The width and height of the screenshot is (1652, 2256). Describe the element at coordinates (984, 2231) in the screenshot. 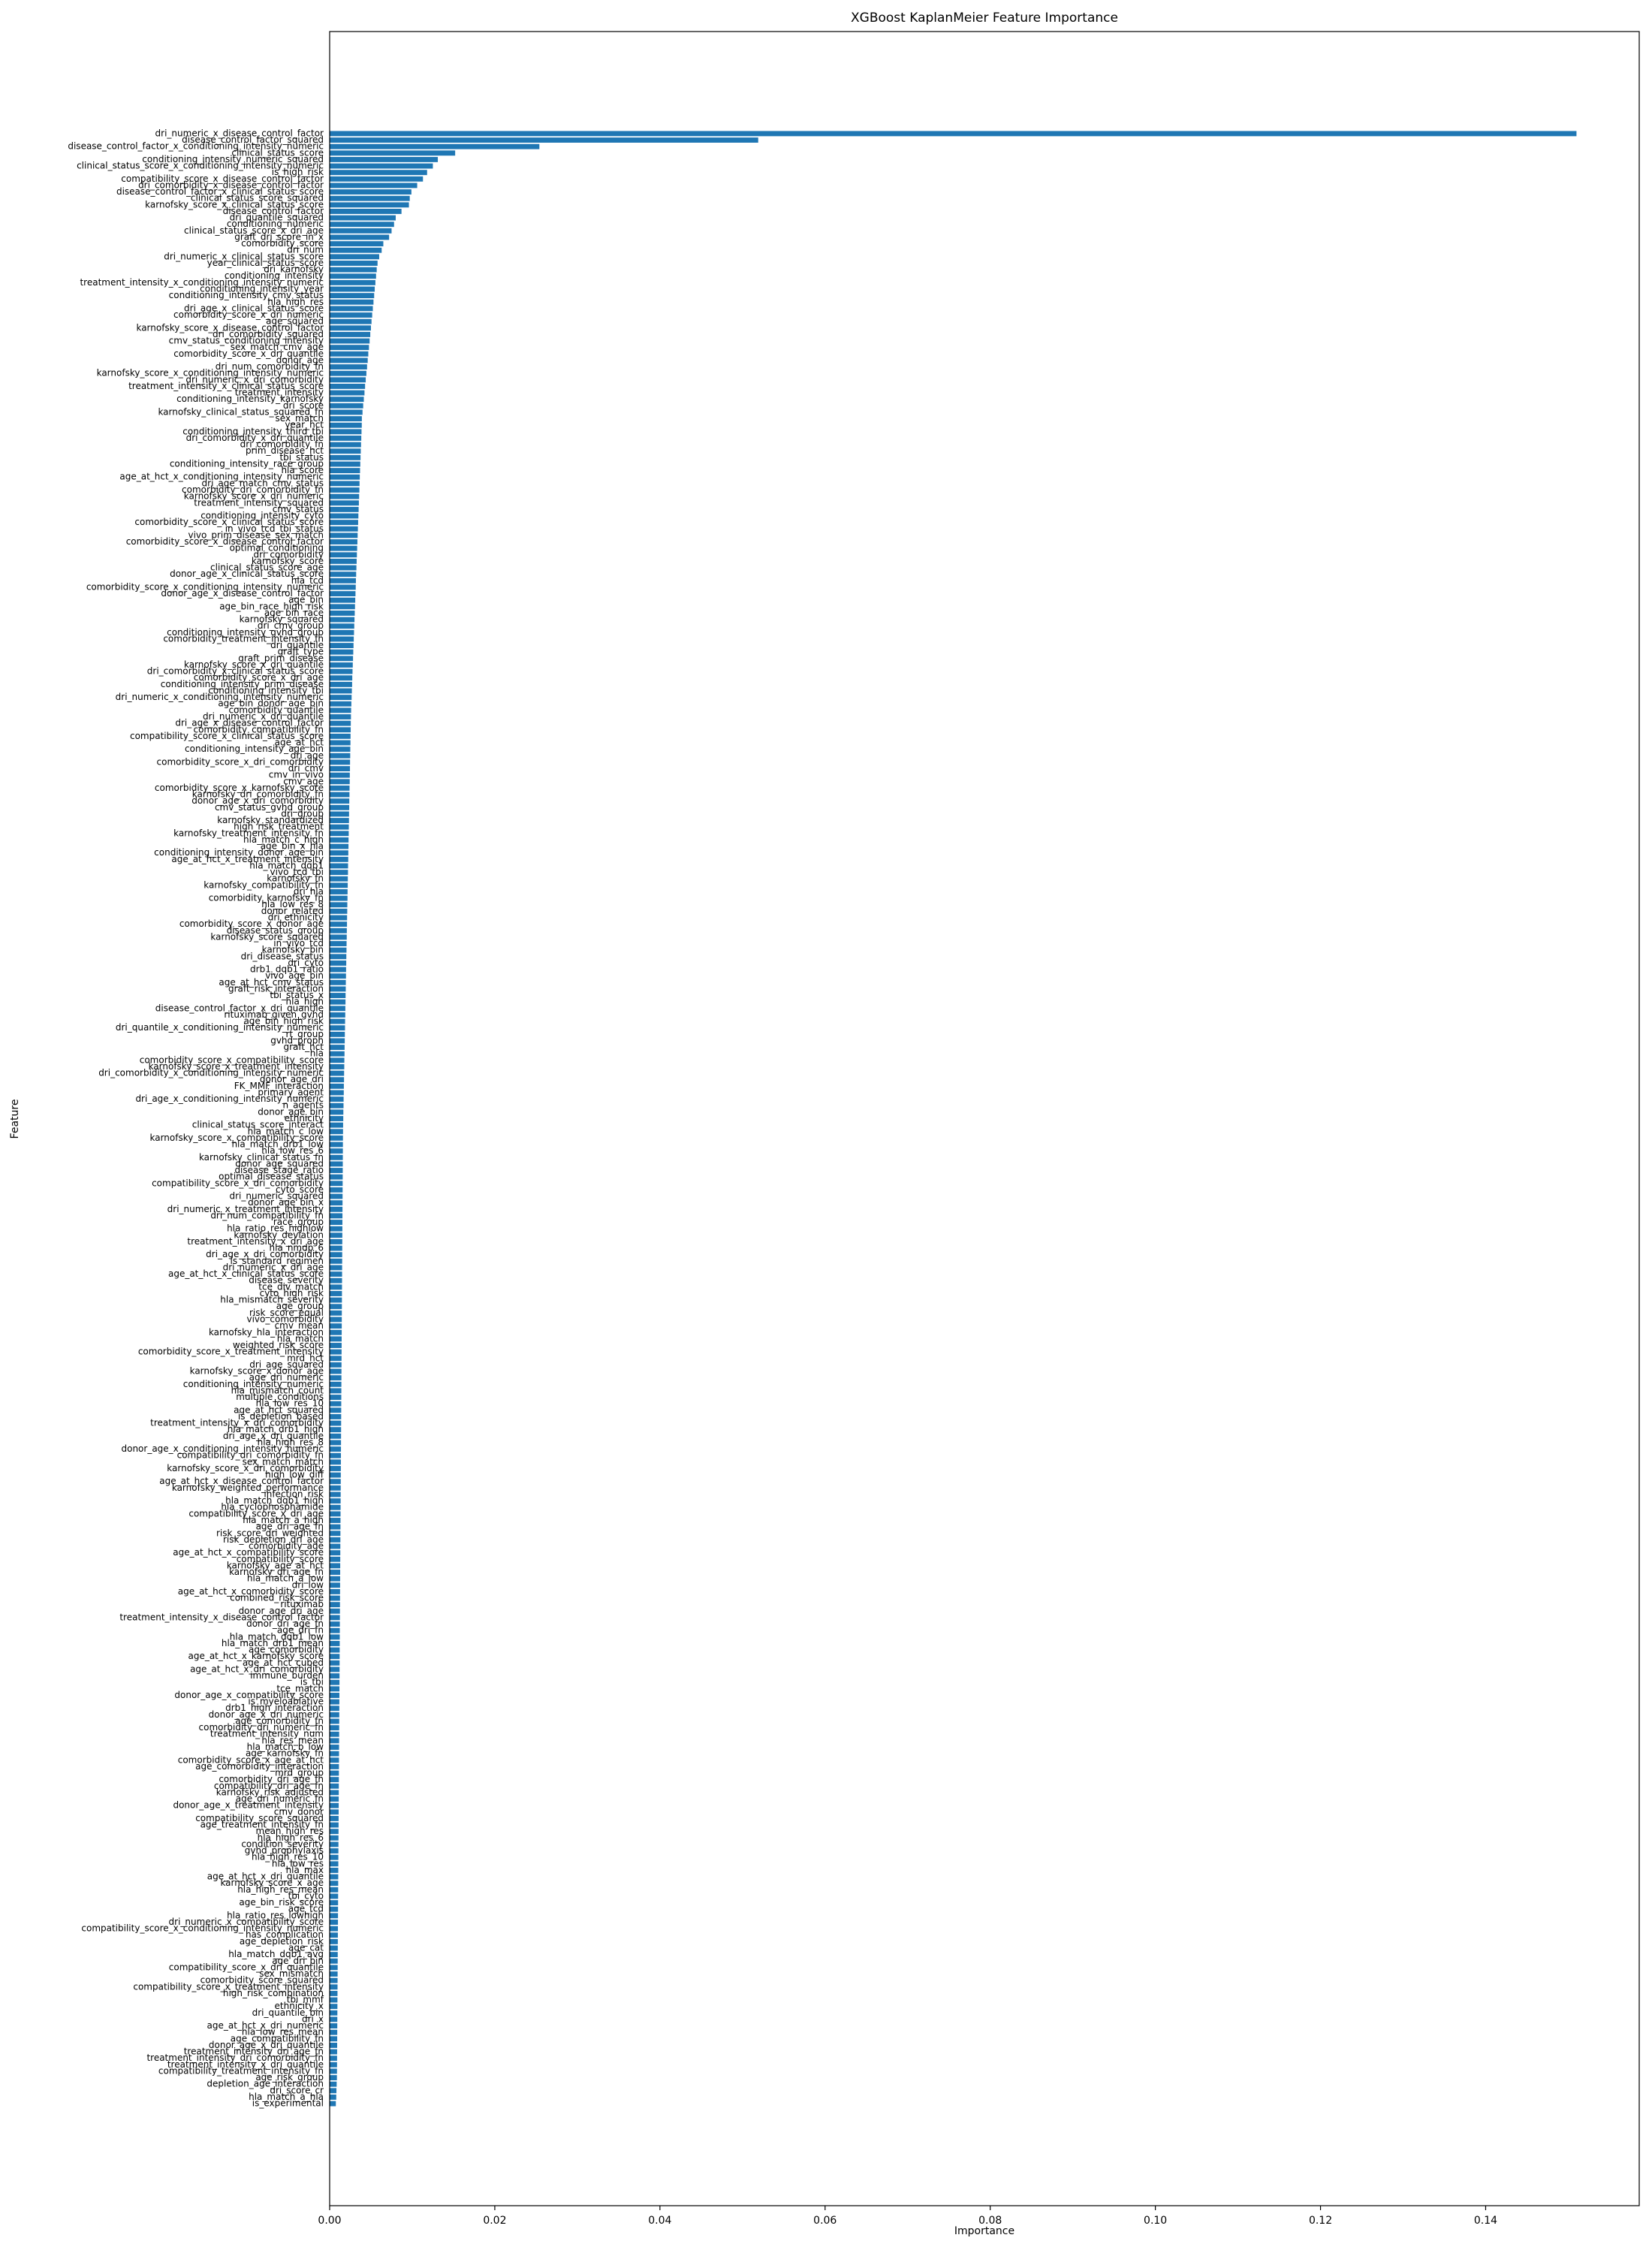

I see `x-axis-label: Importance` at that location.